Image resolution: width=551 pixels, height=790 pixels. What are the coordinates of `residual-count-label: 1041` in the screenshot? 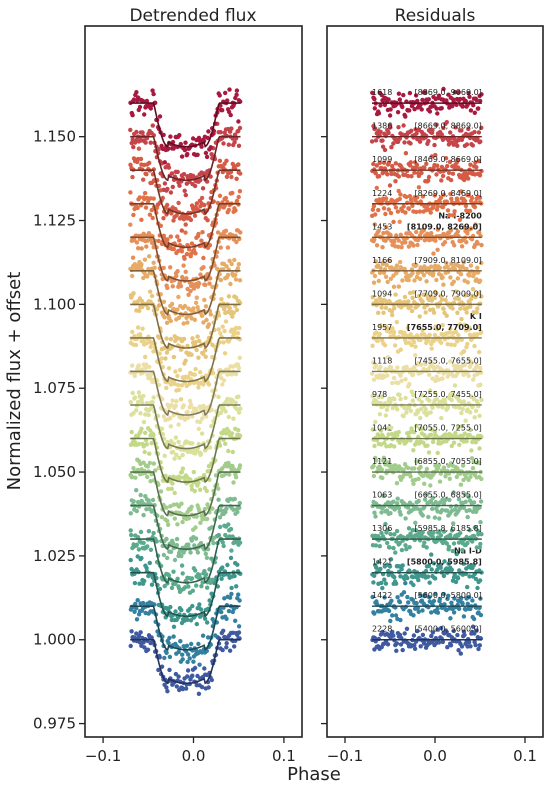 It's located at (382, 428).